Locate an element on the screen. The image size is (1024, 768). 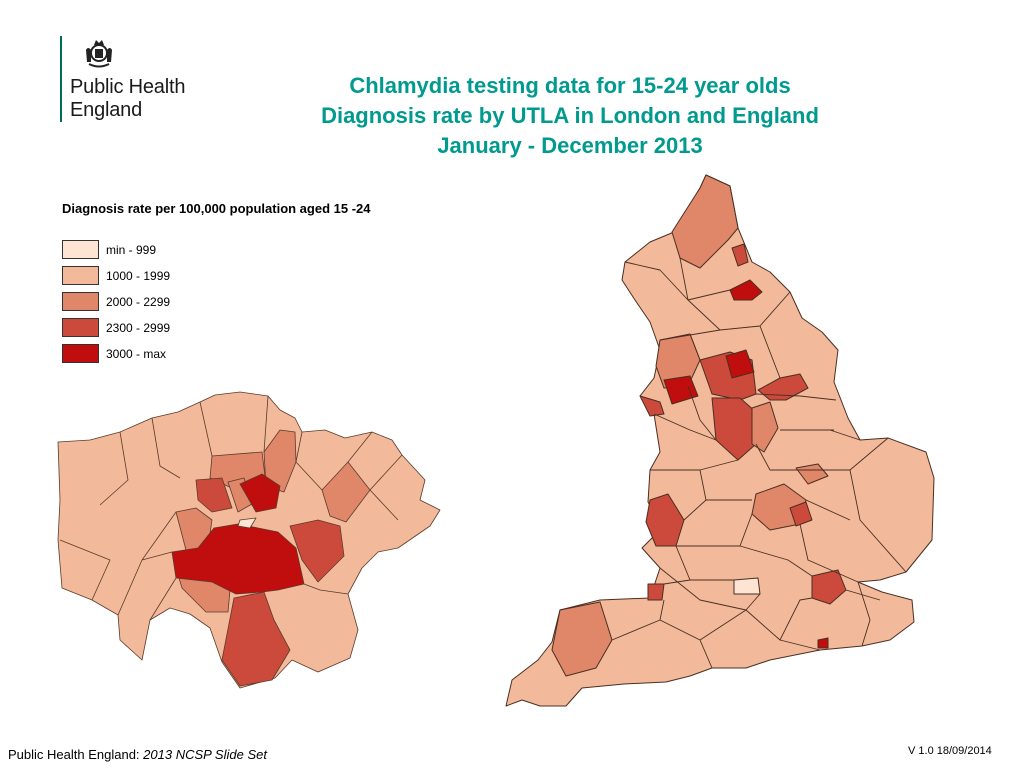
legend-item: 1000 - 1999 is located at coordinates (272, 263).